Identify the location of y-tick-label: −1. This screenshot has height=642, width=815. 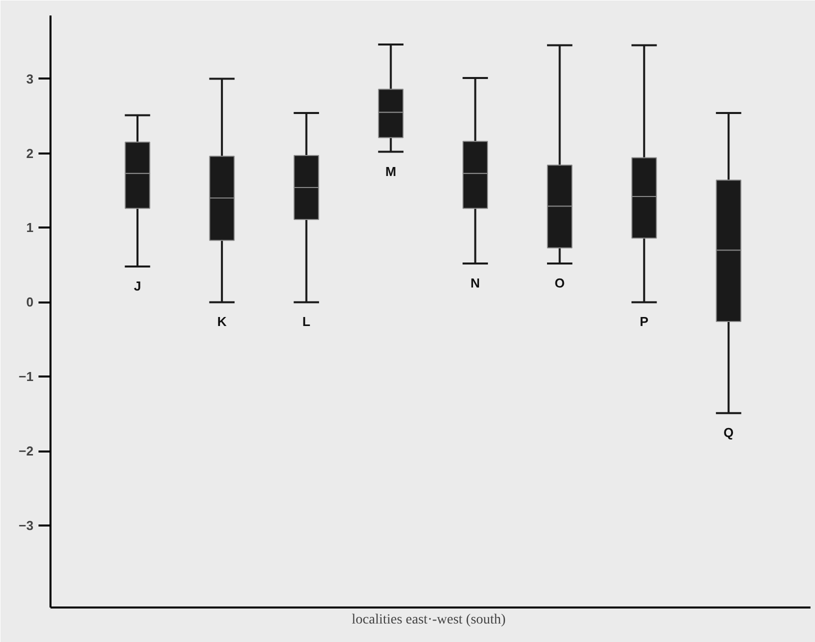
(26, 376).